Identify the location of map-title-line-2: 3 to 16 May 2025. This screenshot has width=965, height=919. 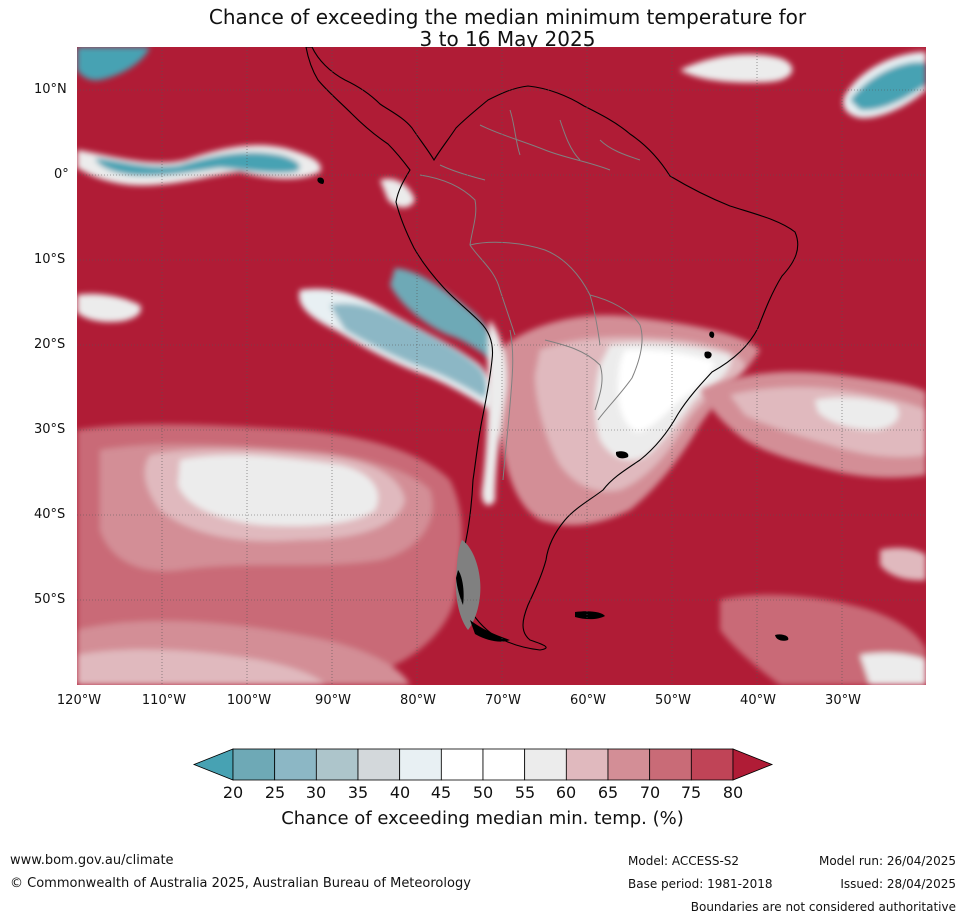
(507, 39).